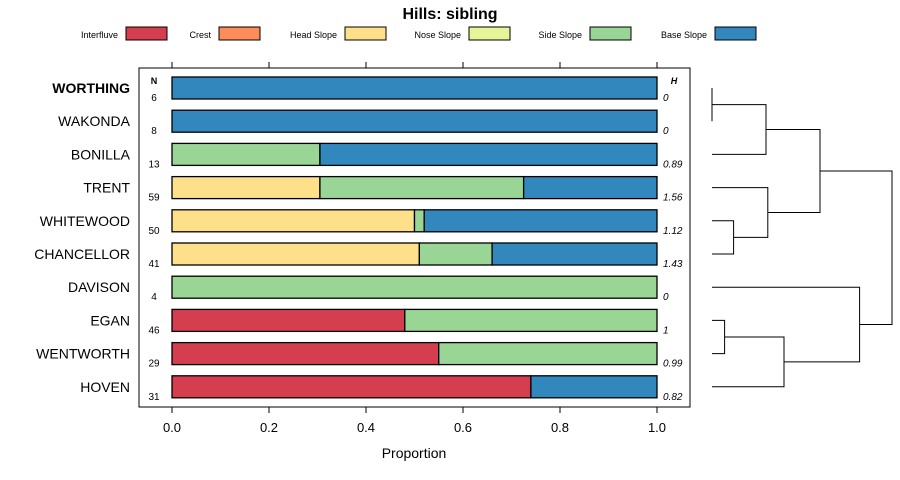  I want to click on legend-label: Interfluve, so click(99, 35).